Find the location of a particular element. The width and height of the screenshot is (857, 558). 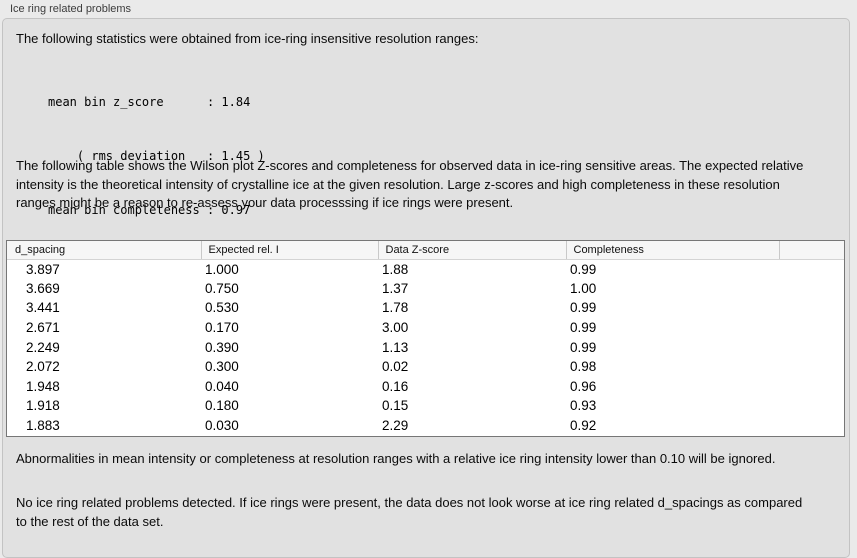

stats-line: ( rms deviation : 1.45 ) is located at coordinates (156, 156).